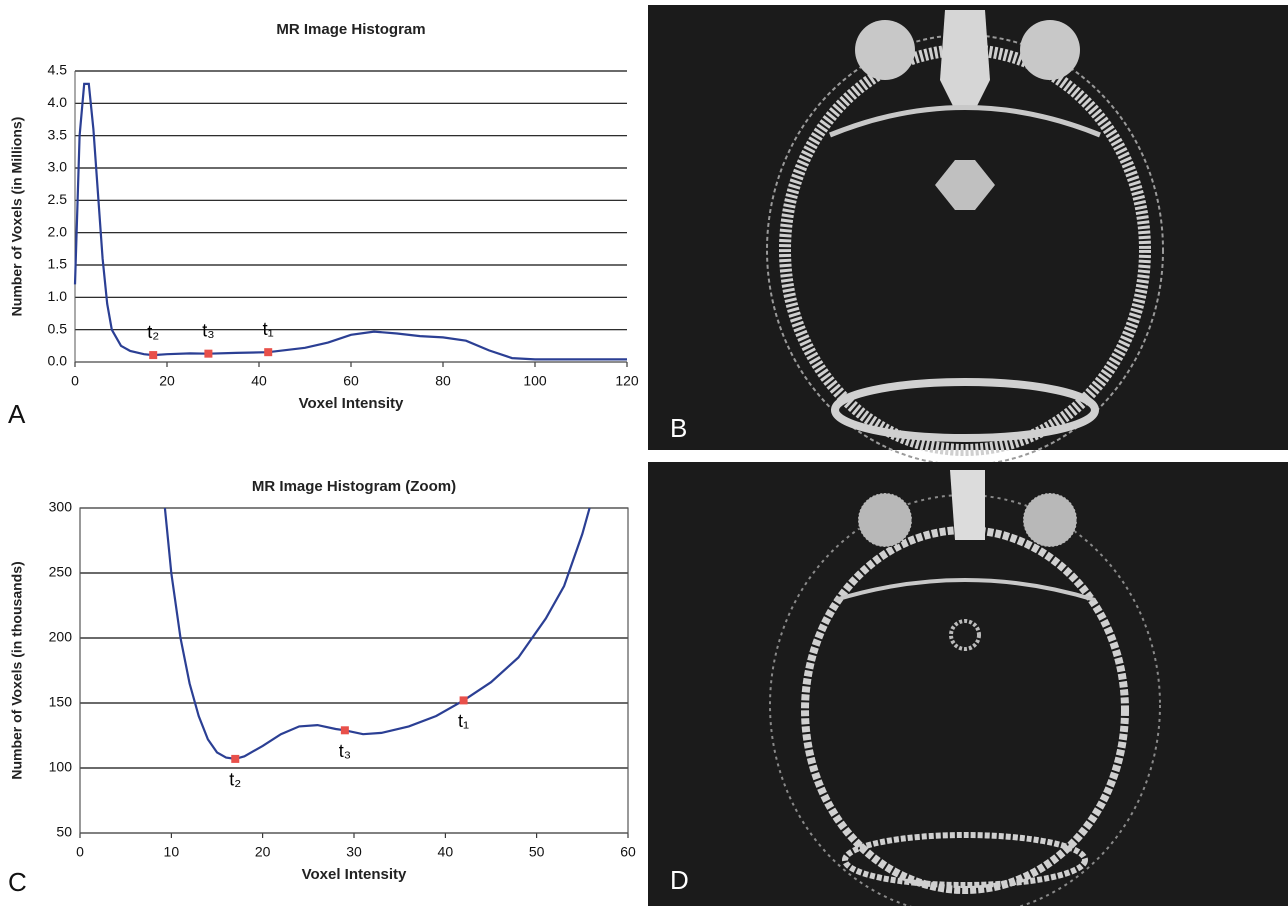 The image size is (1288, 906). Describe the element at coordinates (58, 70) in the screenshot. I see `y-tick-label: 4.5` at that location.